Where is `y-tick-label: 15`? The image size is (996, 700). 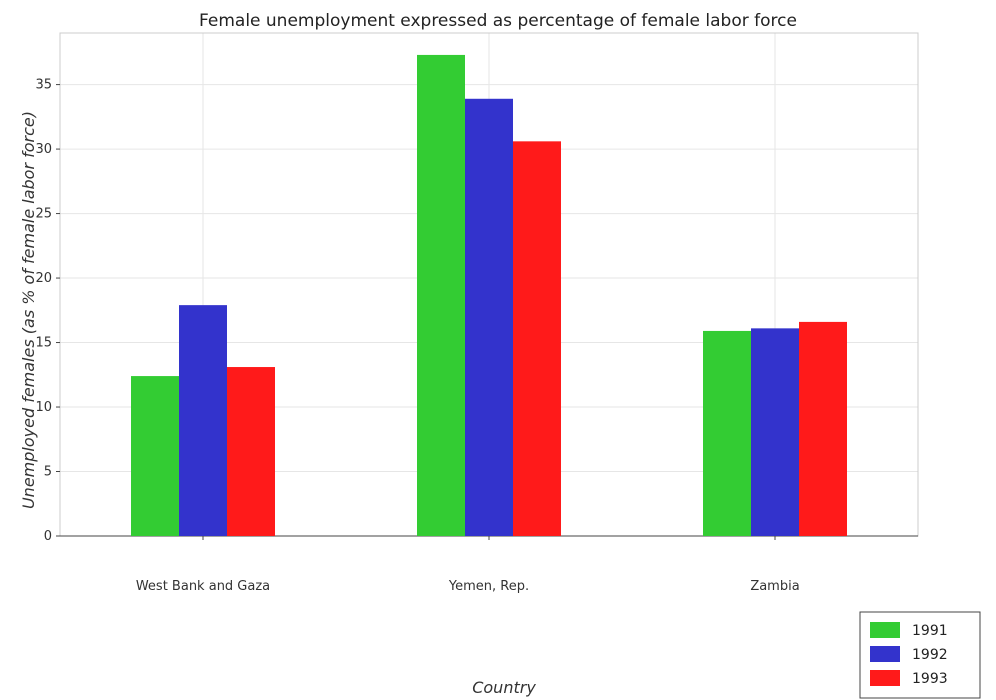 y-tick-label: 15 is located at coordinates (43, 343).